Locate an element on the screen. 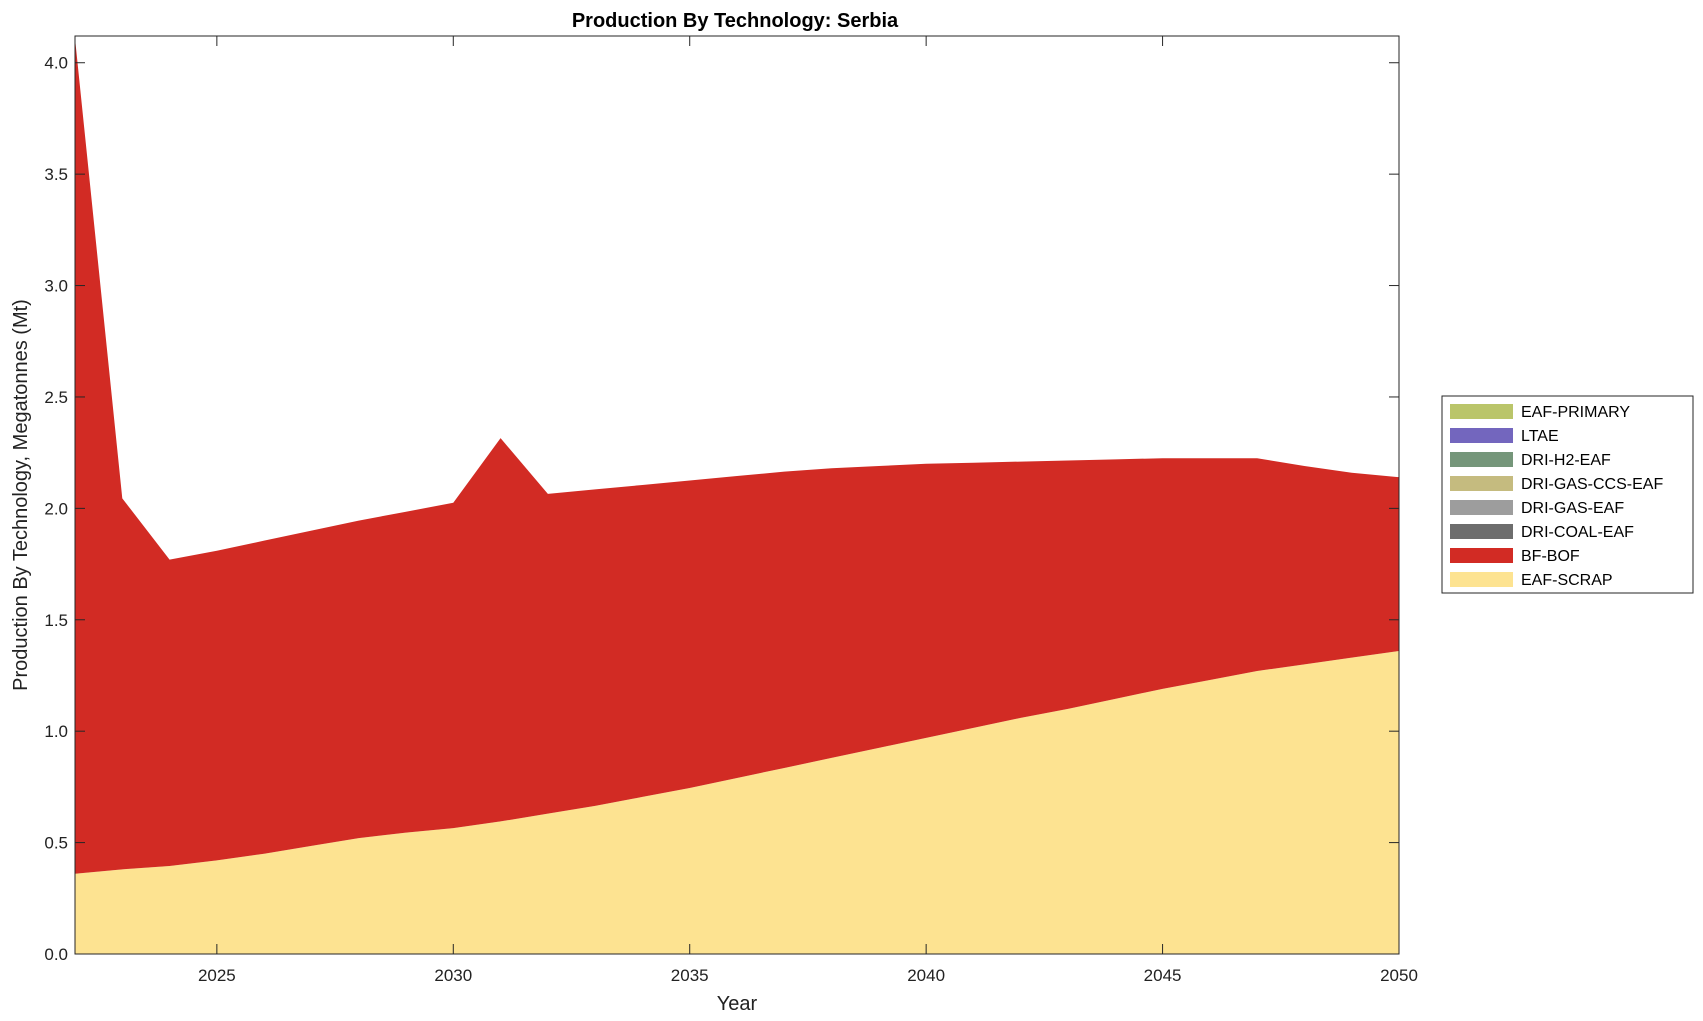 The width and height of the screenshot is (1703, 1021). x-tick-label: 2050 is located at coordinates (1399, 975).